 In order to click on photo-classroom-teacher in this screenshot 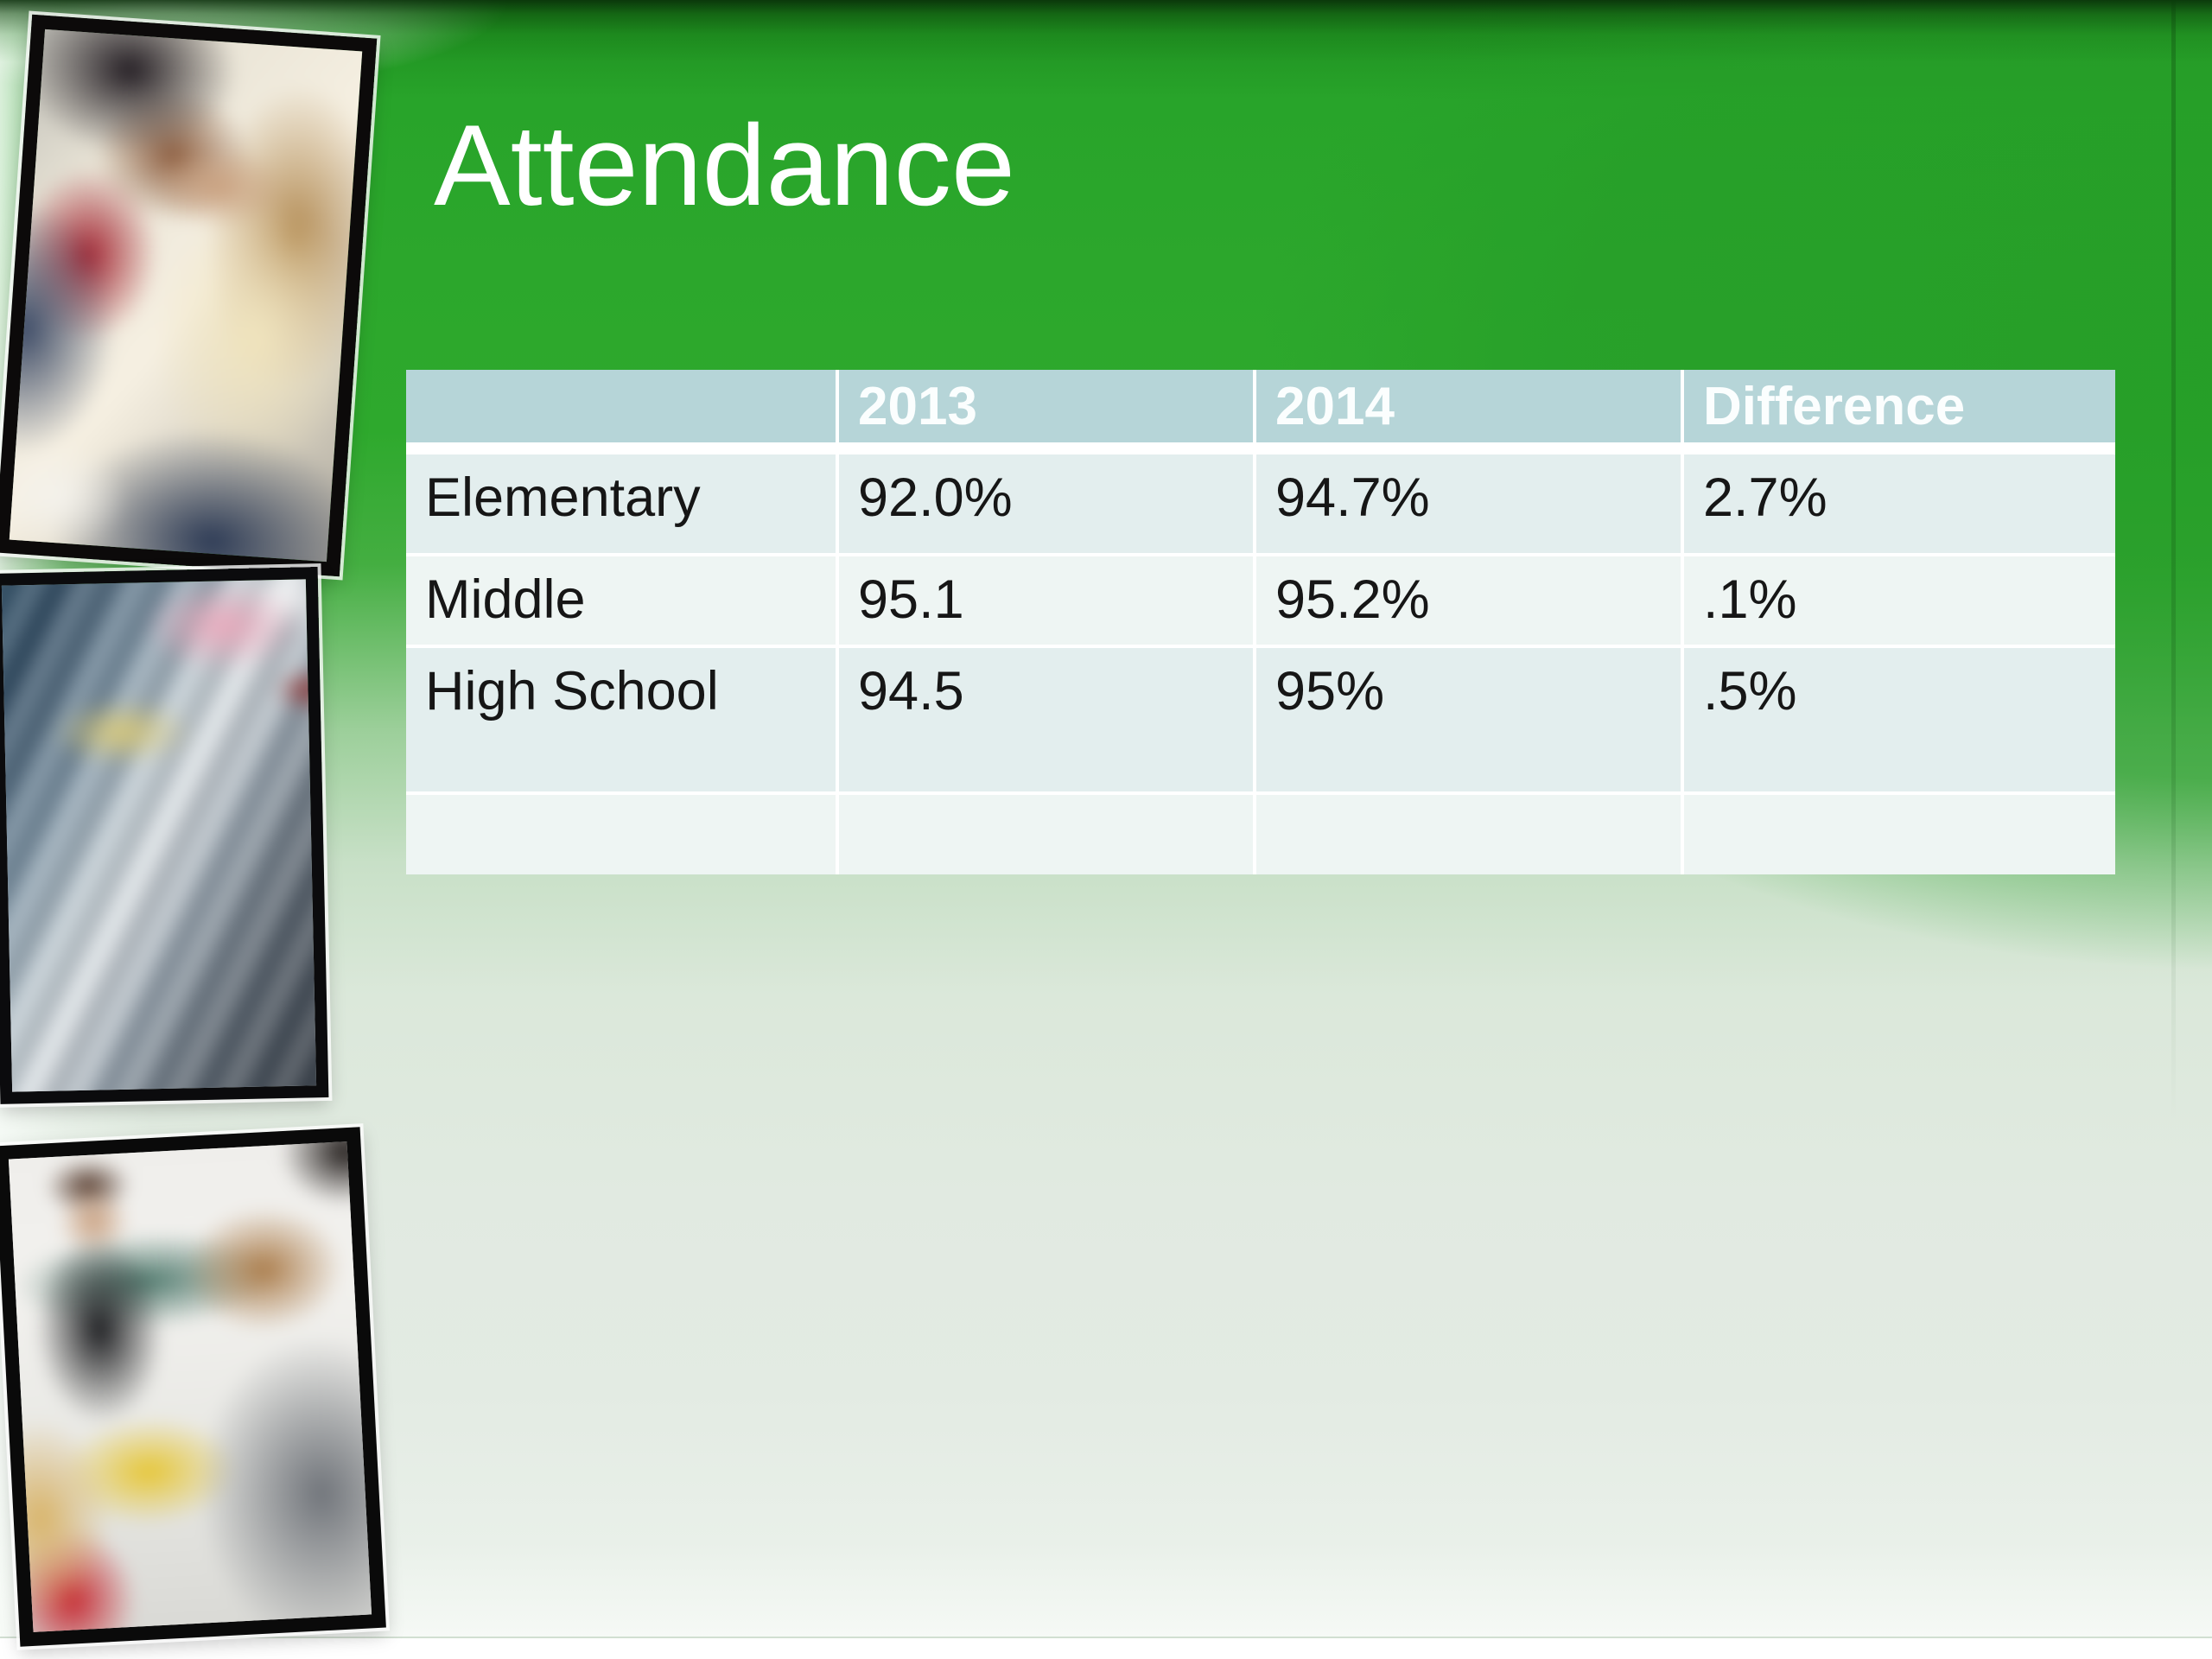, I will do `click(193, 1387)`.